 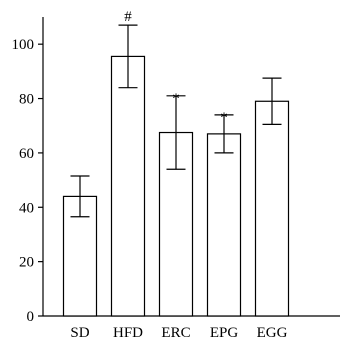 What do you see at coordinates (224, 225) in the screenshot?
I see `bar-epg` at bounding box center [224, 225].